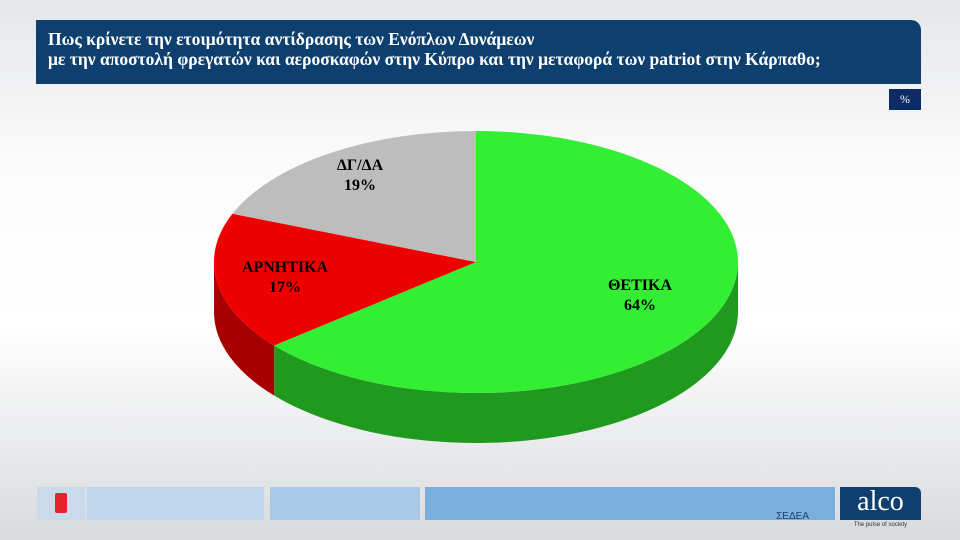 This screenshot has width=960, height=540. What do you see at coordinates (640, 305) in the screenshot?
I see `slice-value-0: 64%` at bounding box center [640, 305].